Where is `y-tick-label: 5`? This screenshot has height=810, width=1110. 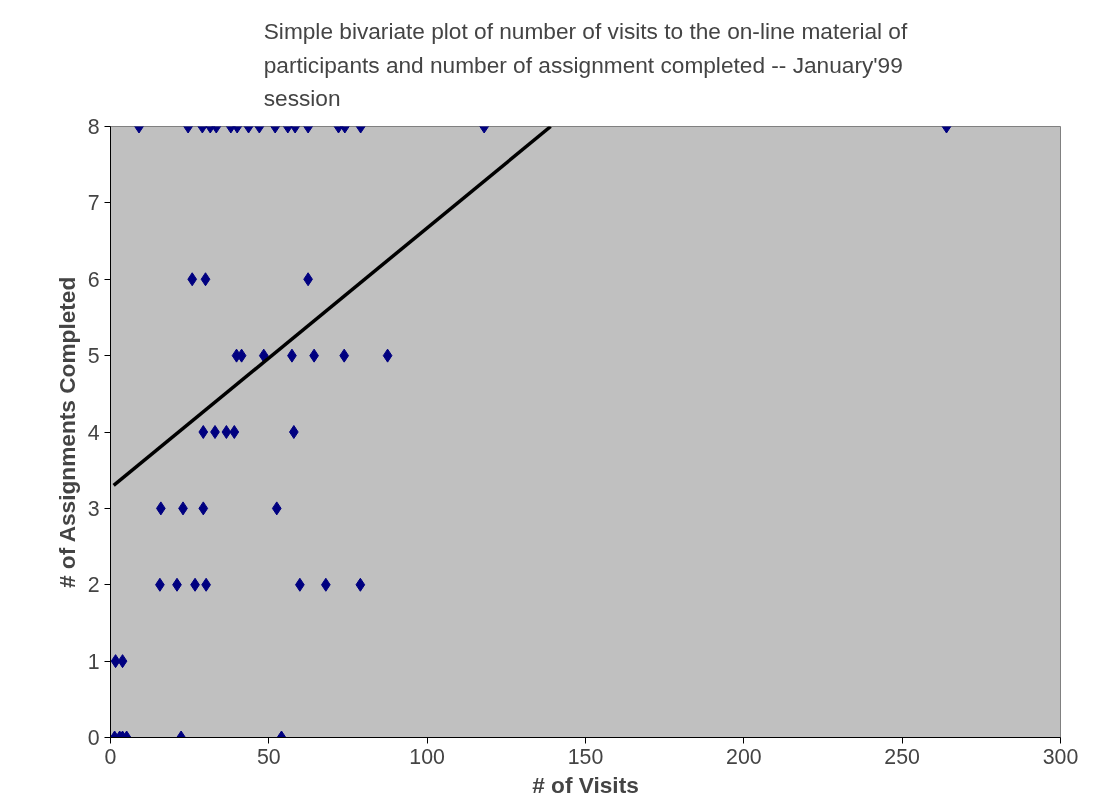 y-tick-label: 5 is located at coordinates (93, 356).